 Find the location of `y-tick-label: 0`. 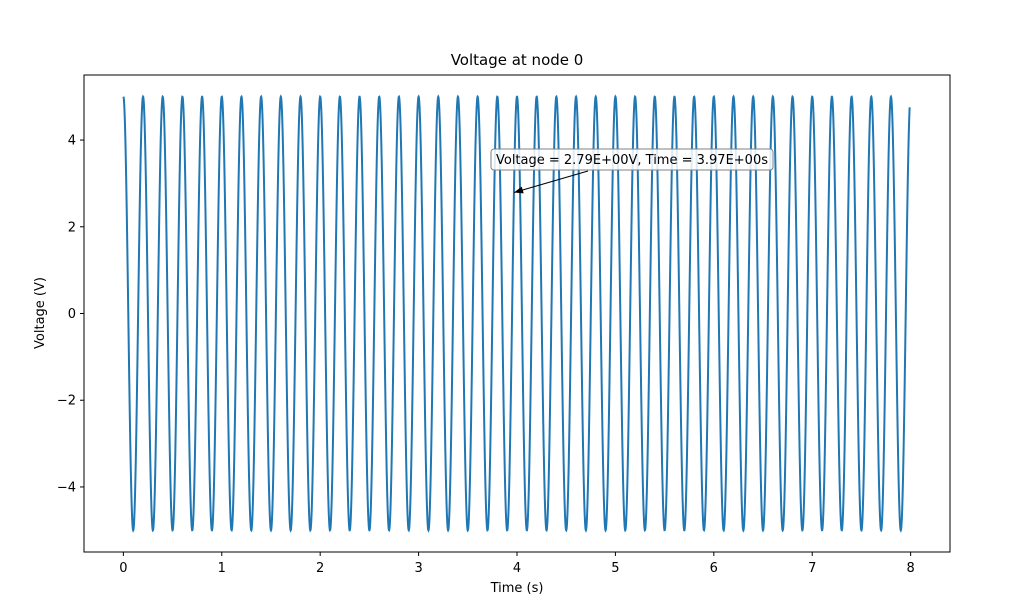

y-tick-label: 0 is located at coordinates (72, 314).